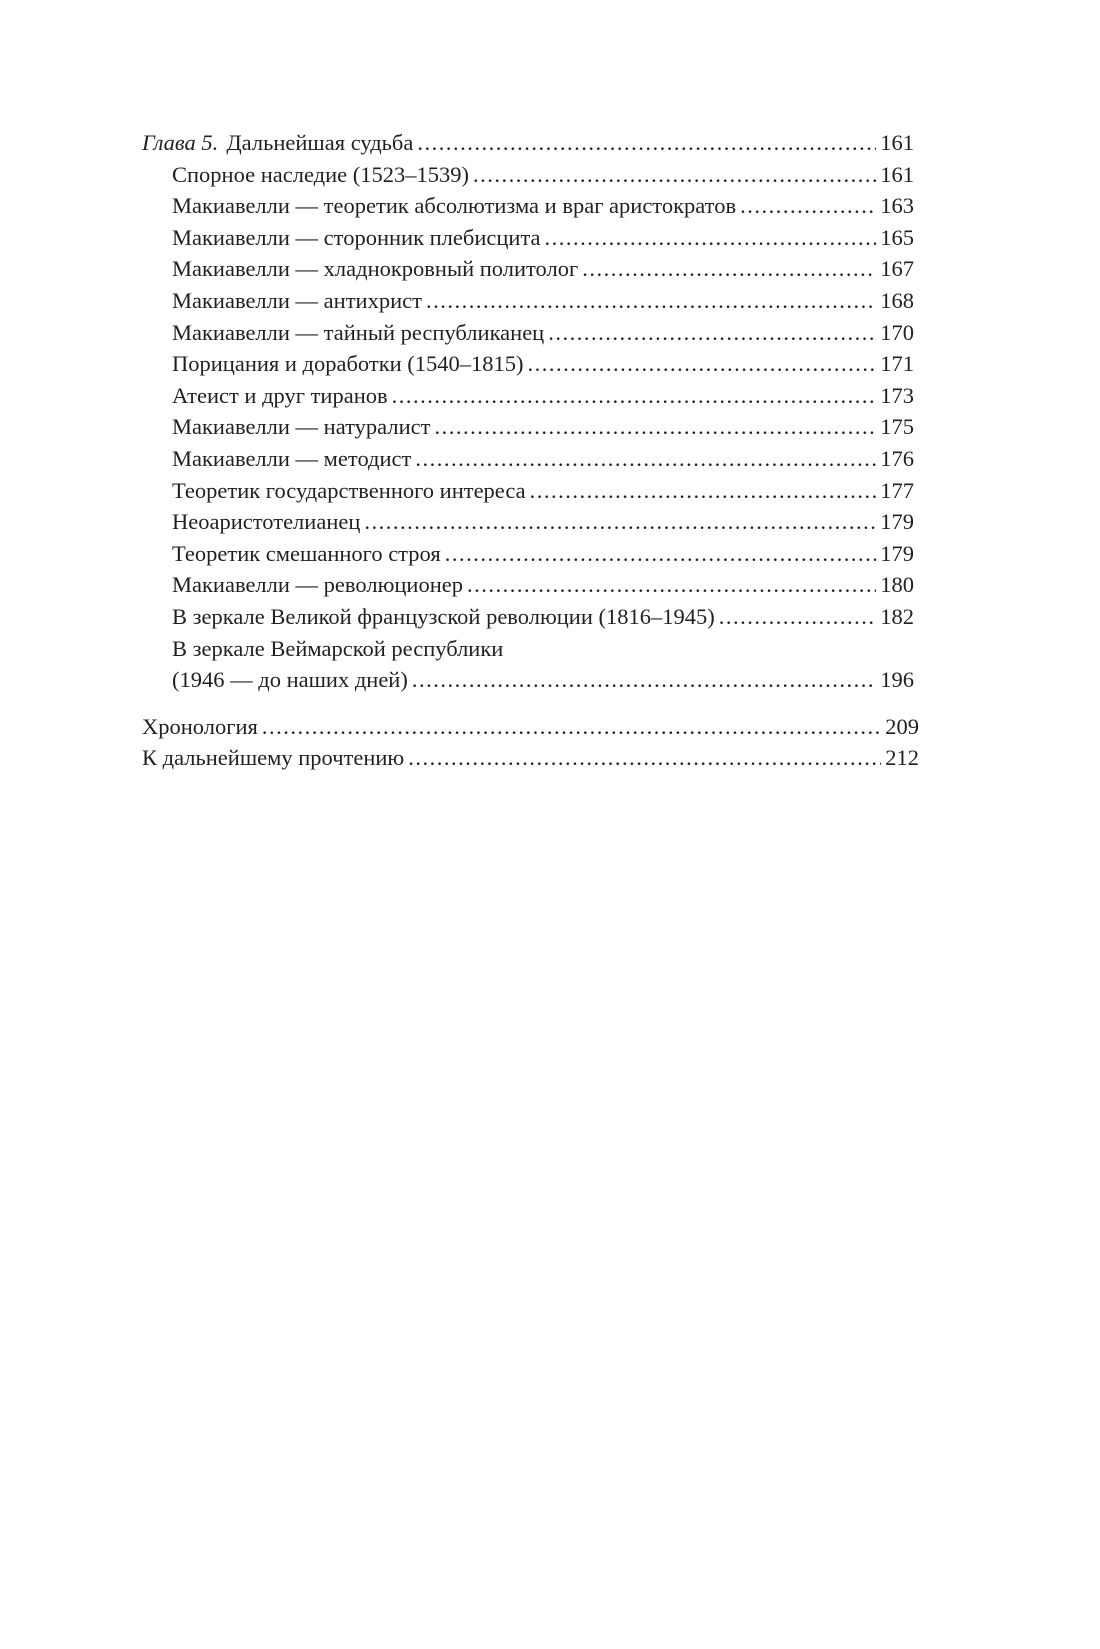 The image size is (1100, 1649). I want to click on entry-title: Макиавелли — методист, so click(292, 458).